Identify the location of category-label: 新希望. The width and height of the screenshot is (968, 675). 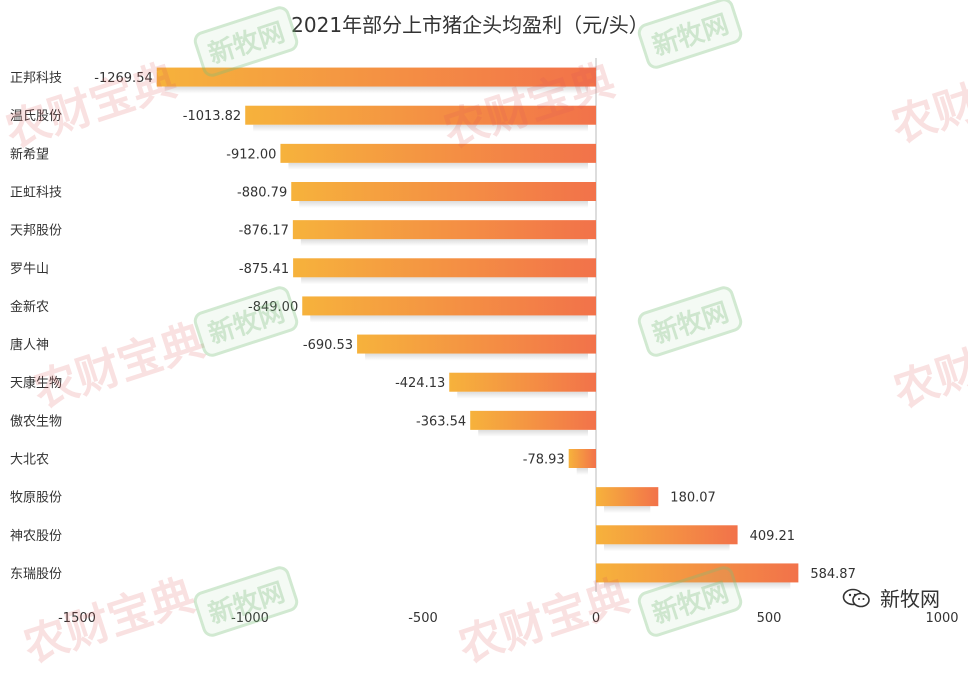
(29, 154).